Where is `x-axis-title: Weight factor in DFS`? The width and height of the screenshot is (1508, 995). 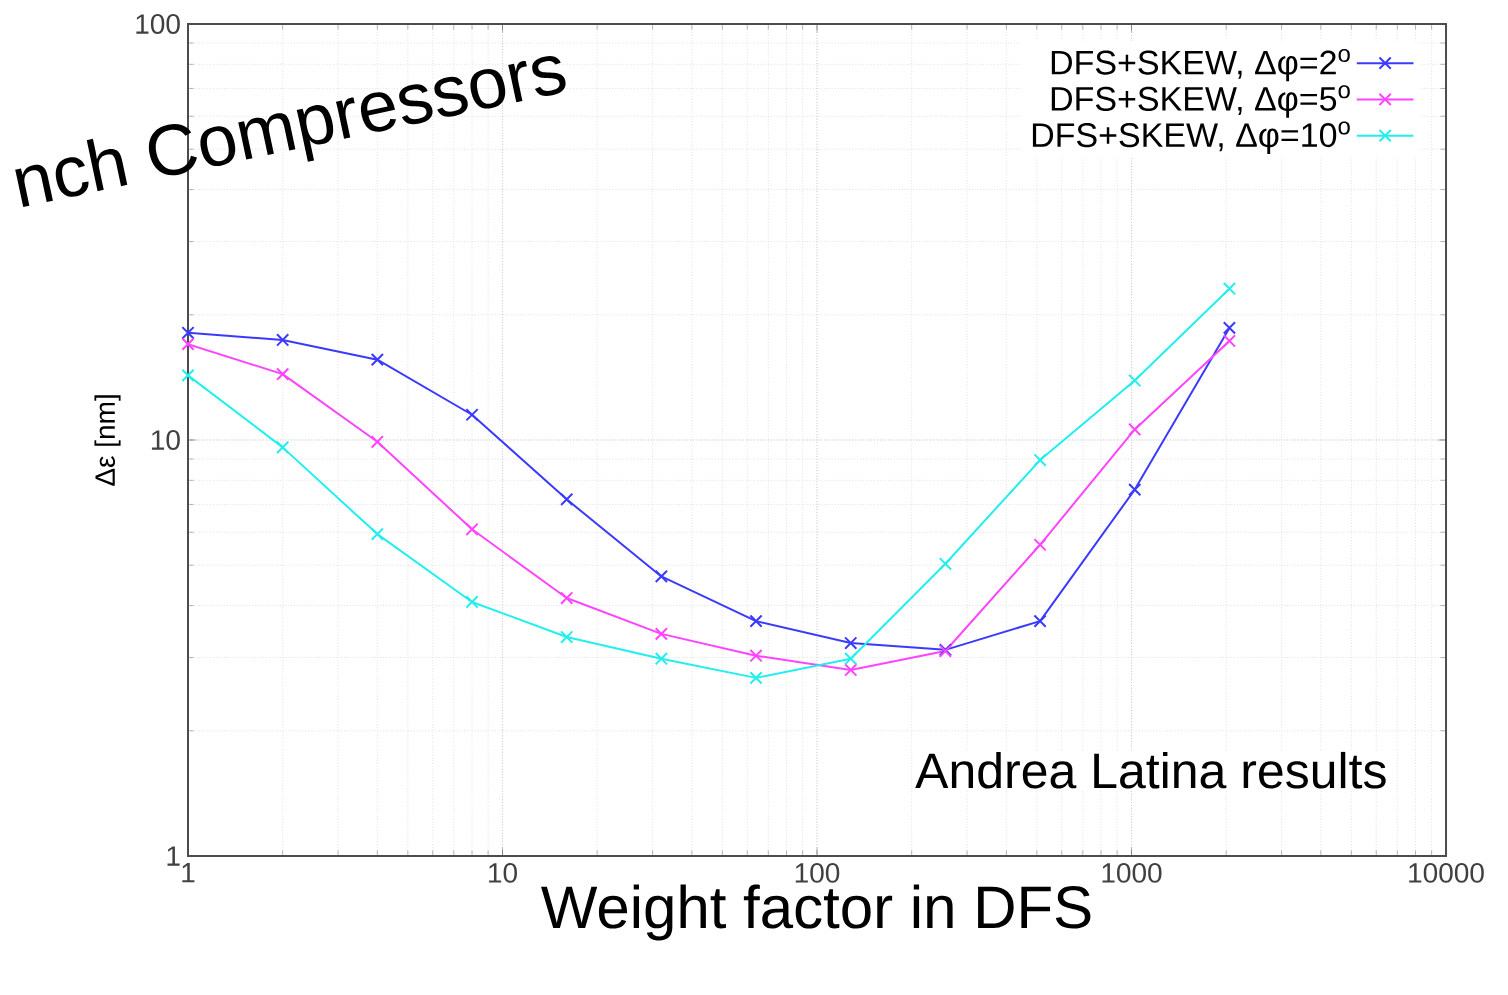 x-axis-title: Weight factor in DFS is located at coordinates (816, 912).